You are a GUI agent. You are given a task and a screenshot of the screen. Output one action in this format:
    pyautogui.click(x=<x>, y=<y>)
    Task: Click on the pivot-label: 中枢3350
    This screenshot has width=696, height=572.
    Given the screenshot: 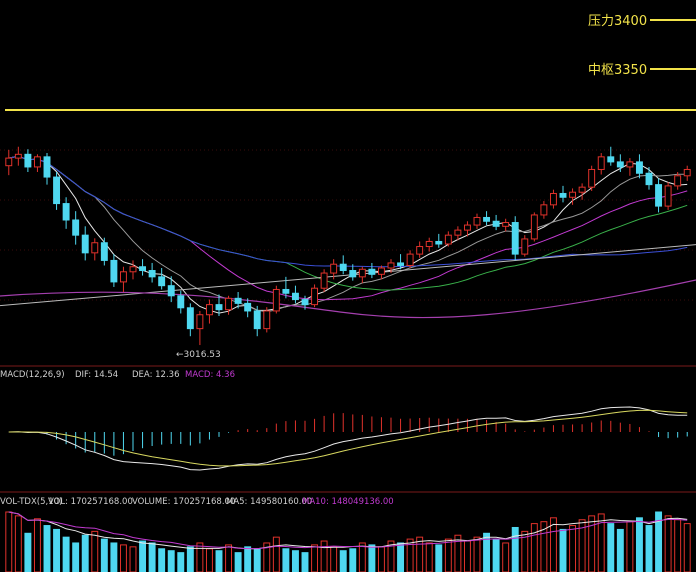 What is the action you would take?
    pyautogui.click(x=617, y=70)
    